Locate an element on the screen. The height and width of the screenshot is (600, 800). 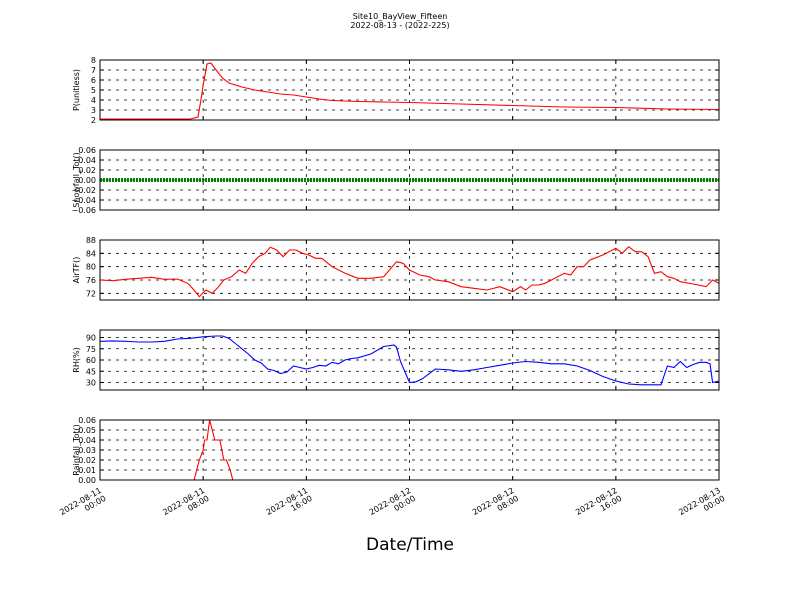
subplot-airtf: 72 76 80 84 88 AirTF() is located at coordinates (396, 268).